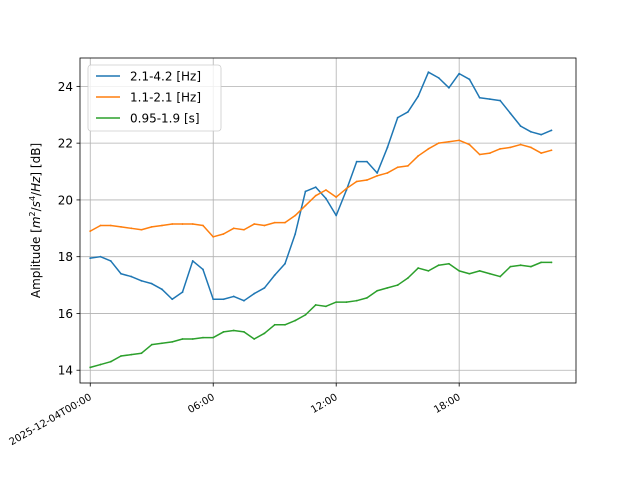  Describe the element at coordinates (65, 257) in the screenshot. I see `y-tick-label: 18` at that location.